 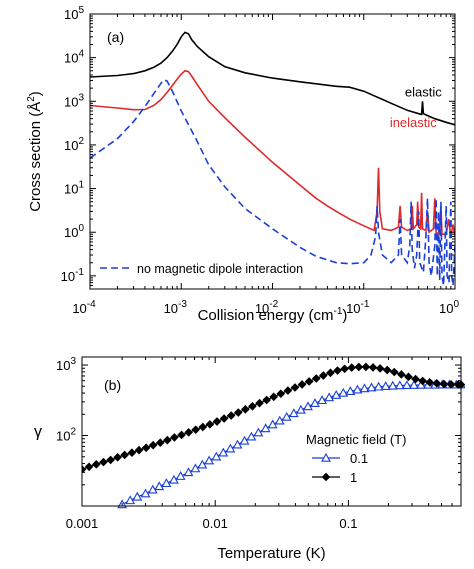 I want to click on legend-title: Magnetic field (T), so click(x=356, y=439).